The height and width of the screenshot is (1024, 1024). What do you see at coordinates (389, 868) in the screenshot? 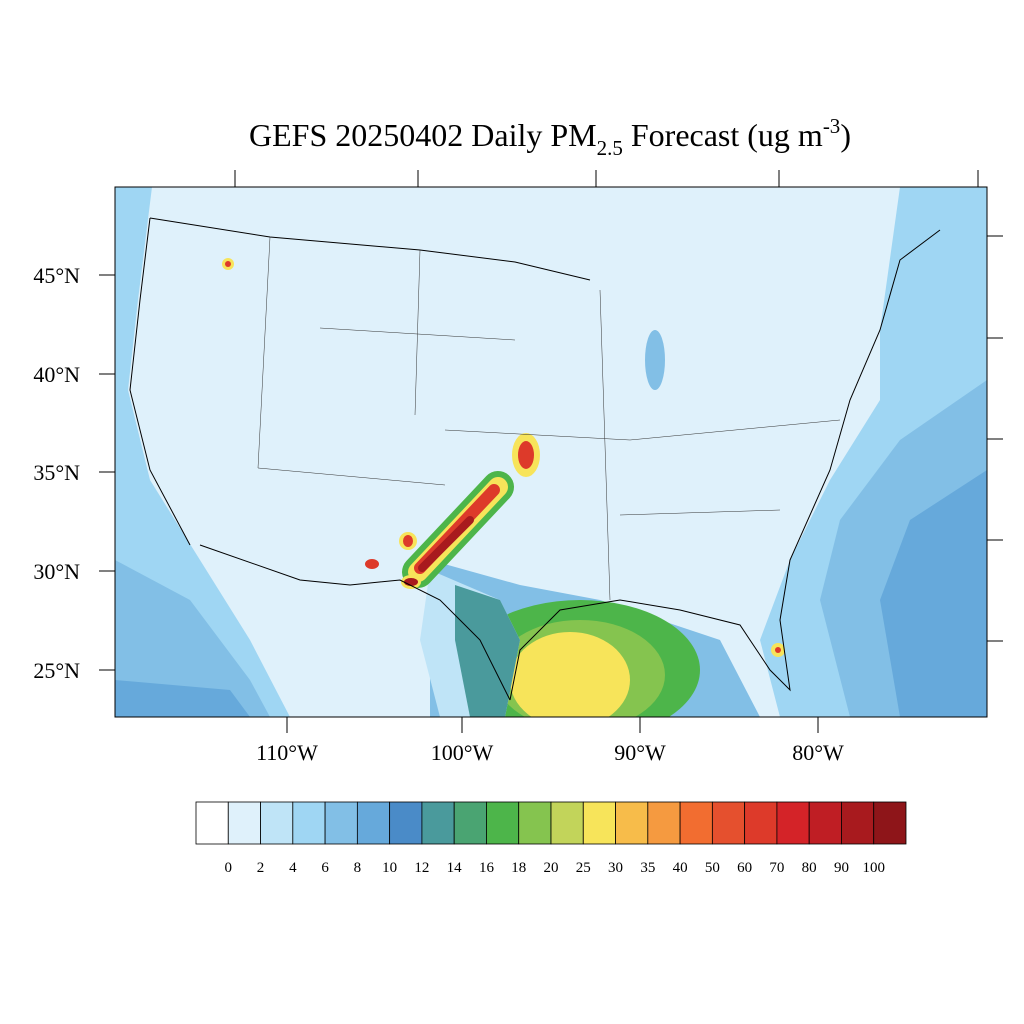
I see `colorbar-label: 10` at bounding box center [389, 868].